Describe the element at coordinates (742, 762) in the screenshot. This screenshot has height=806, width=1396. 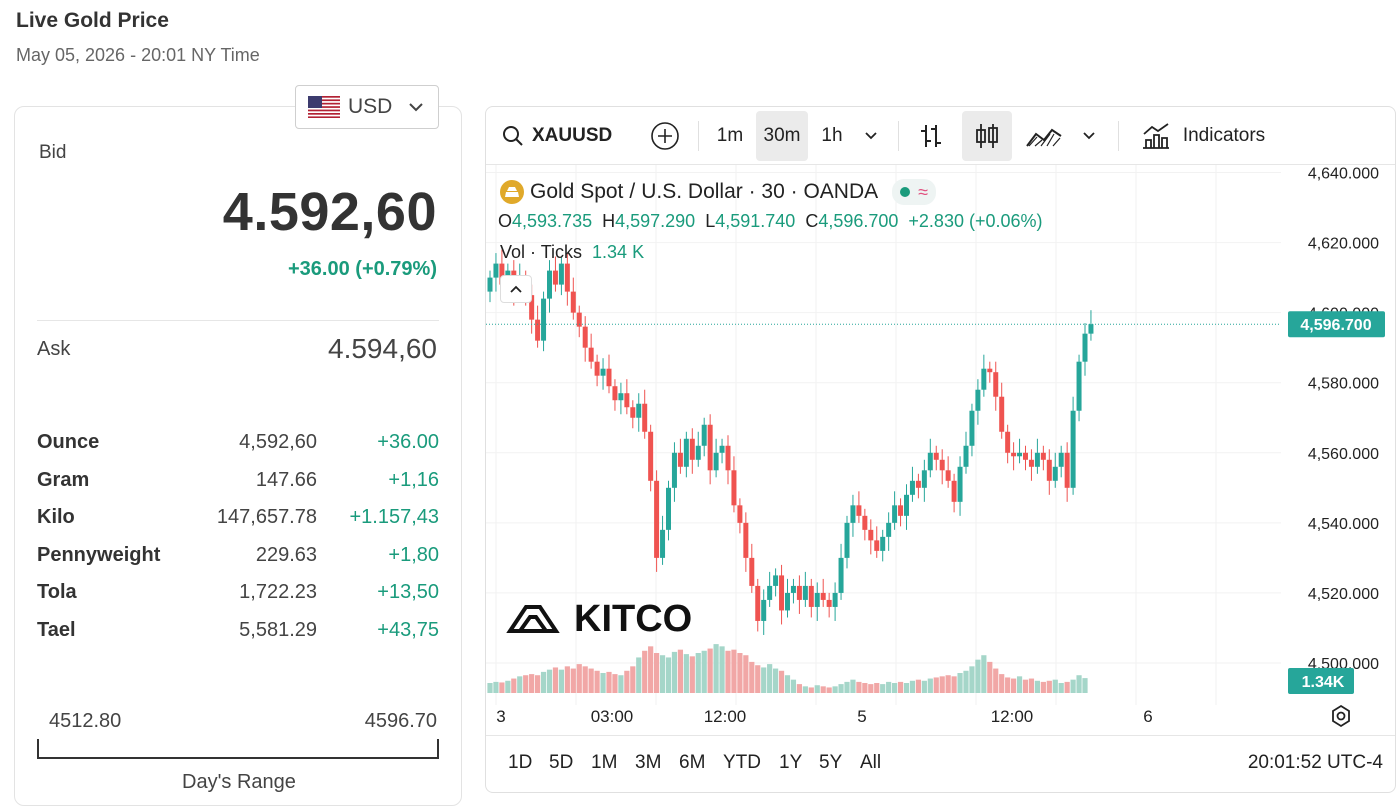
I see `range-ytd: YTD` at that location.